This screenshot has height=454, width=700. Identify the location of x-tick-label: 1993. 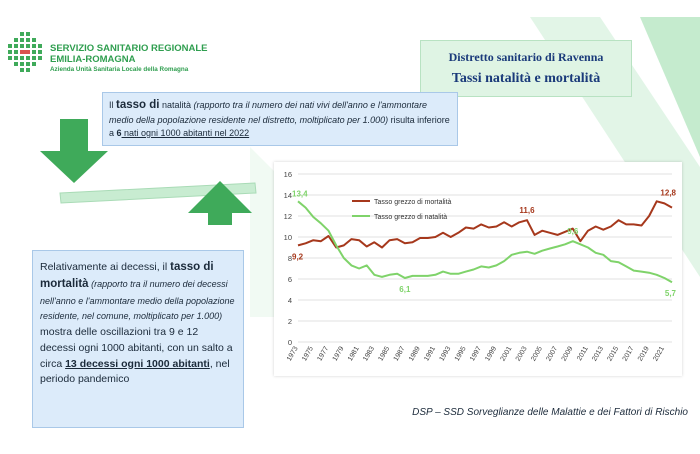
(446, 353).